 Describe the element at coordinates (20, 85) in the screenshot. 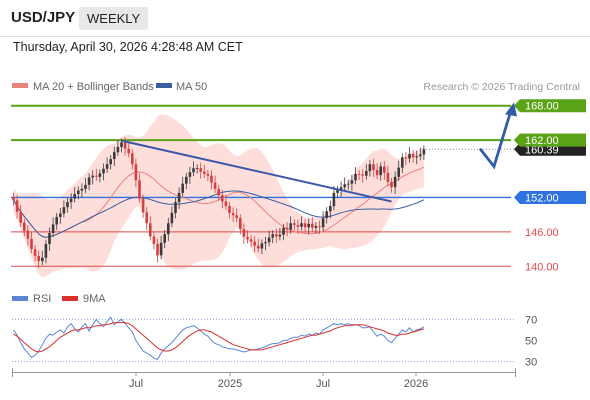

I see `ma20-swatch` at that location.